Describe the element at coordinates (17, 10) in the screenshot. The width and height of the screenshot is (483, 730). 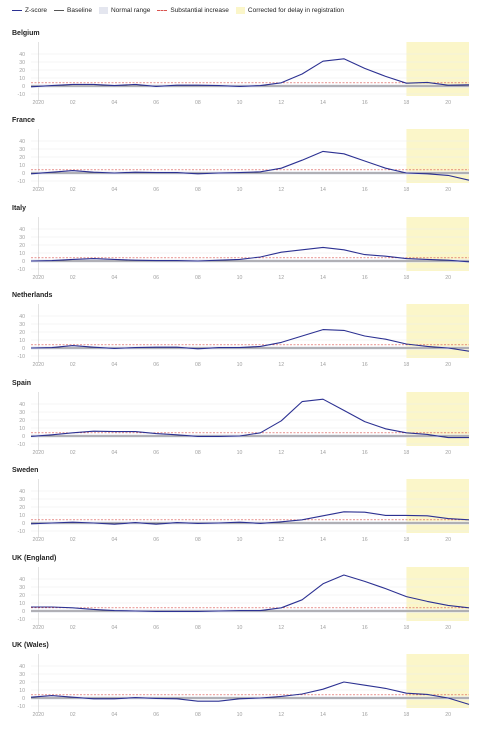
I see `zscore-line-swatch` at that location.